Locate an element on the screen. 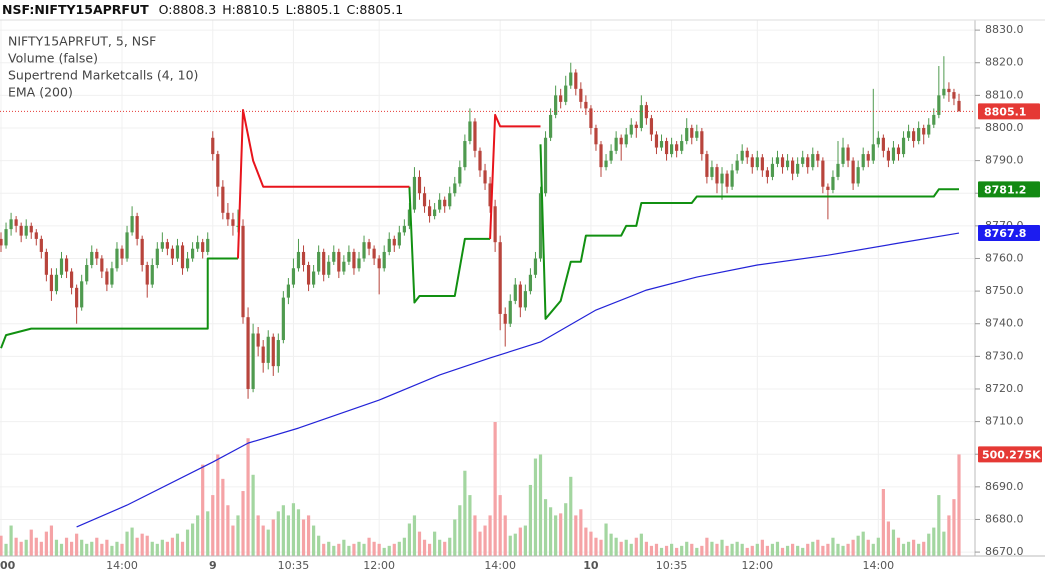 This screenshot has width=1045, height=584. y-tick-label: 8790.0 is located at coordinates (1004, 160).